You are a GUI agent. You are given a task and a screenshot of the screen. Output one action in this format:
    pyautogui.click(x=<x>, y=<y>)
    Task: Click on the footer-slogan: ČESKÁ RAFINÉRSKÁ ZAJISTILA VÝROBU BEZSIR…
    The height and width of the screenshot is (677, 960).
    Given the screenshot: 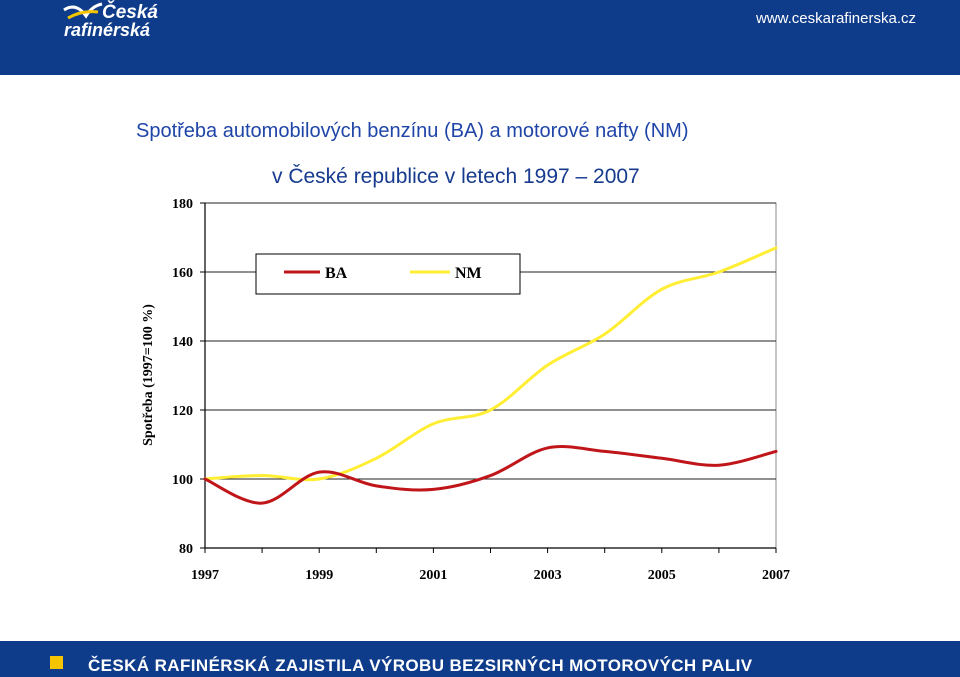 What is the action you would take?
    pyautogui.click(x=420, y=665)
    